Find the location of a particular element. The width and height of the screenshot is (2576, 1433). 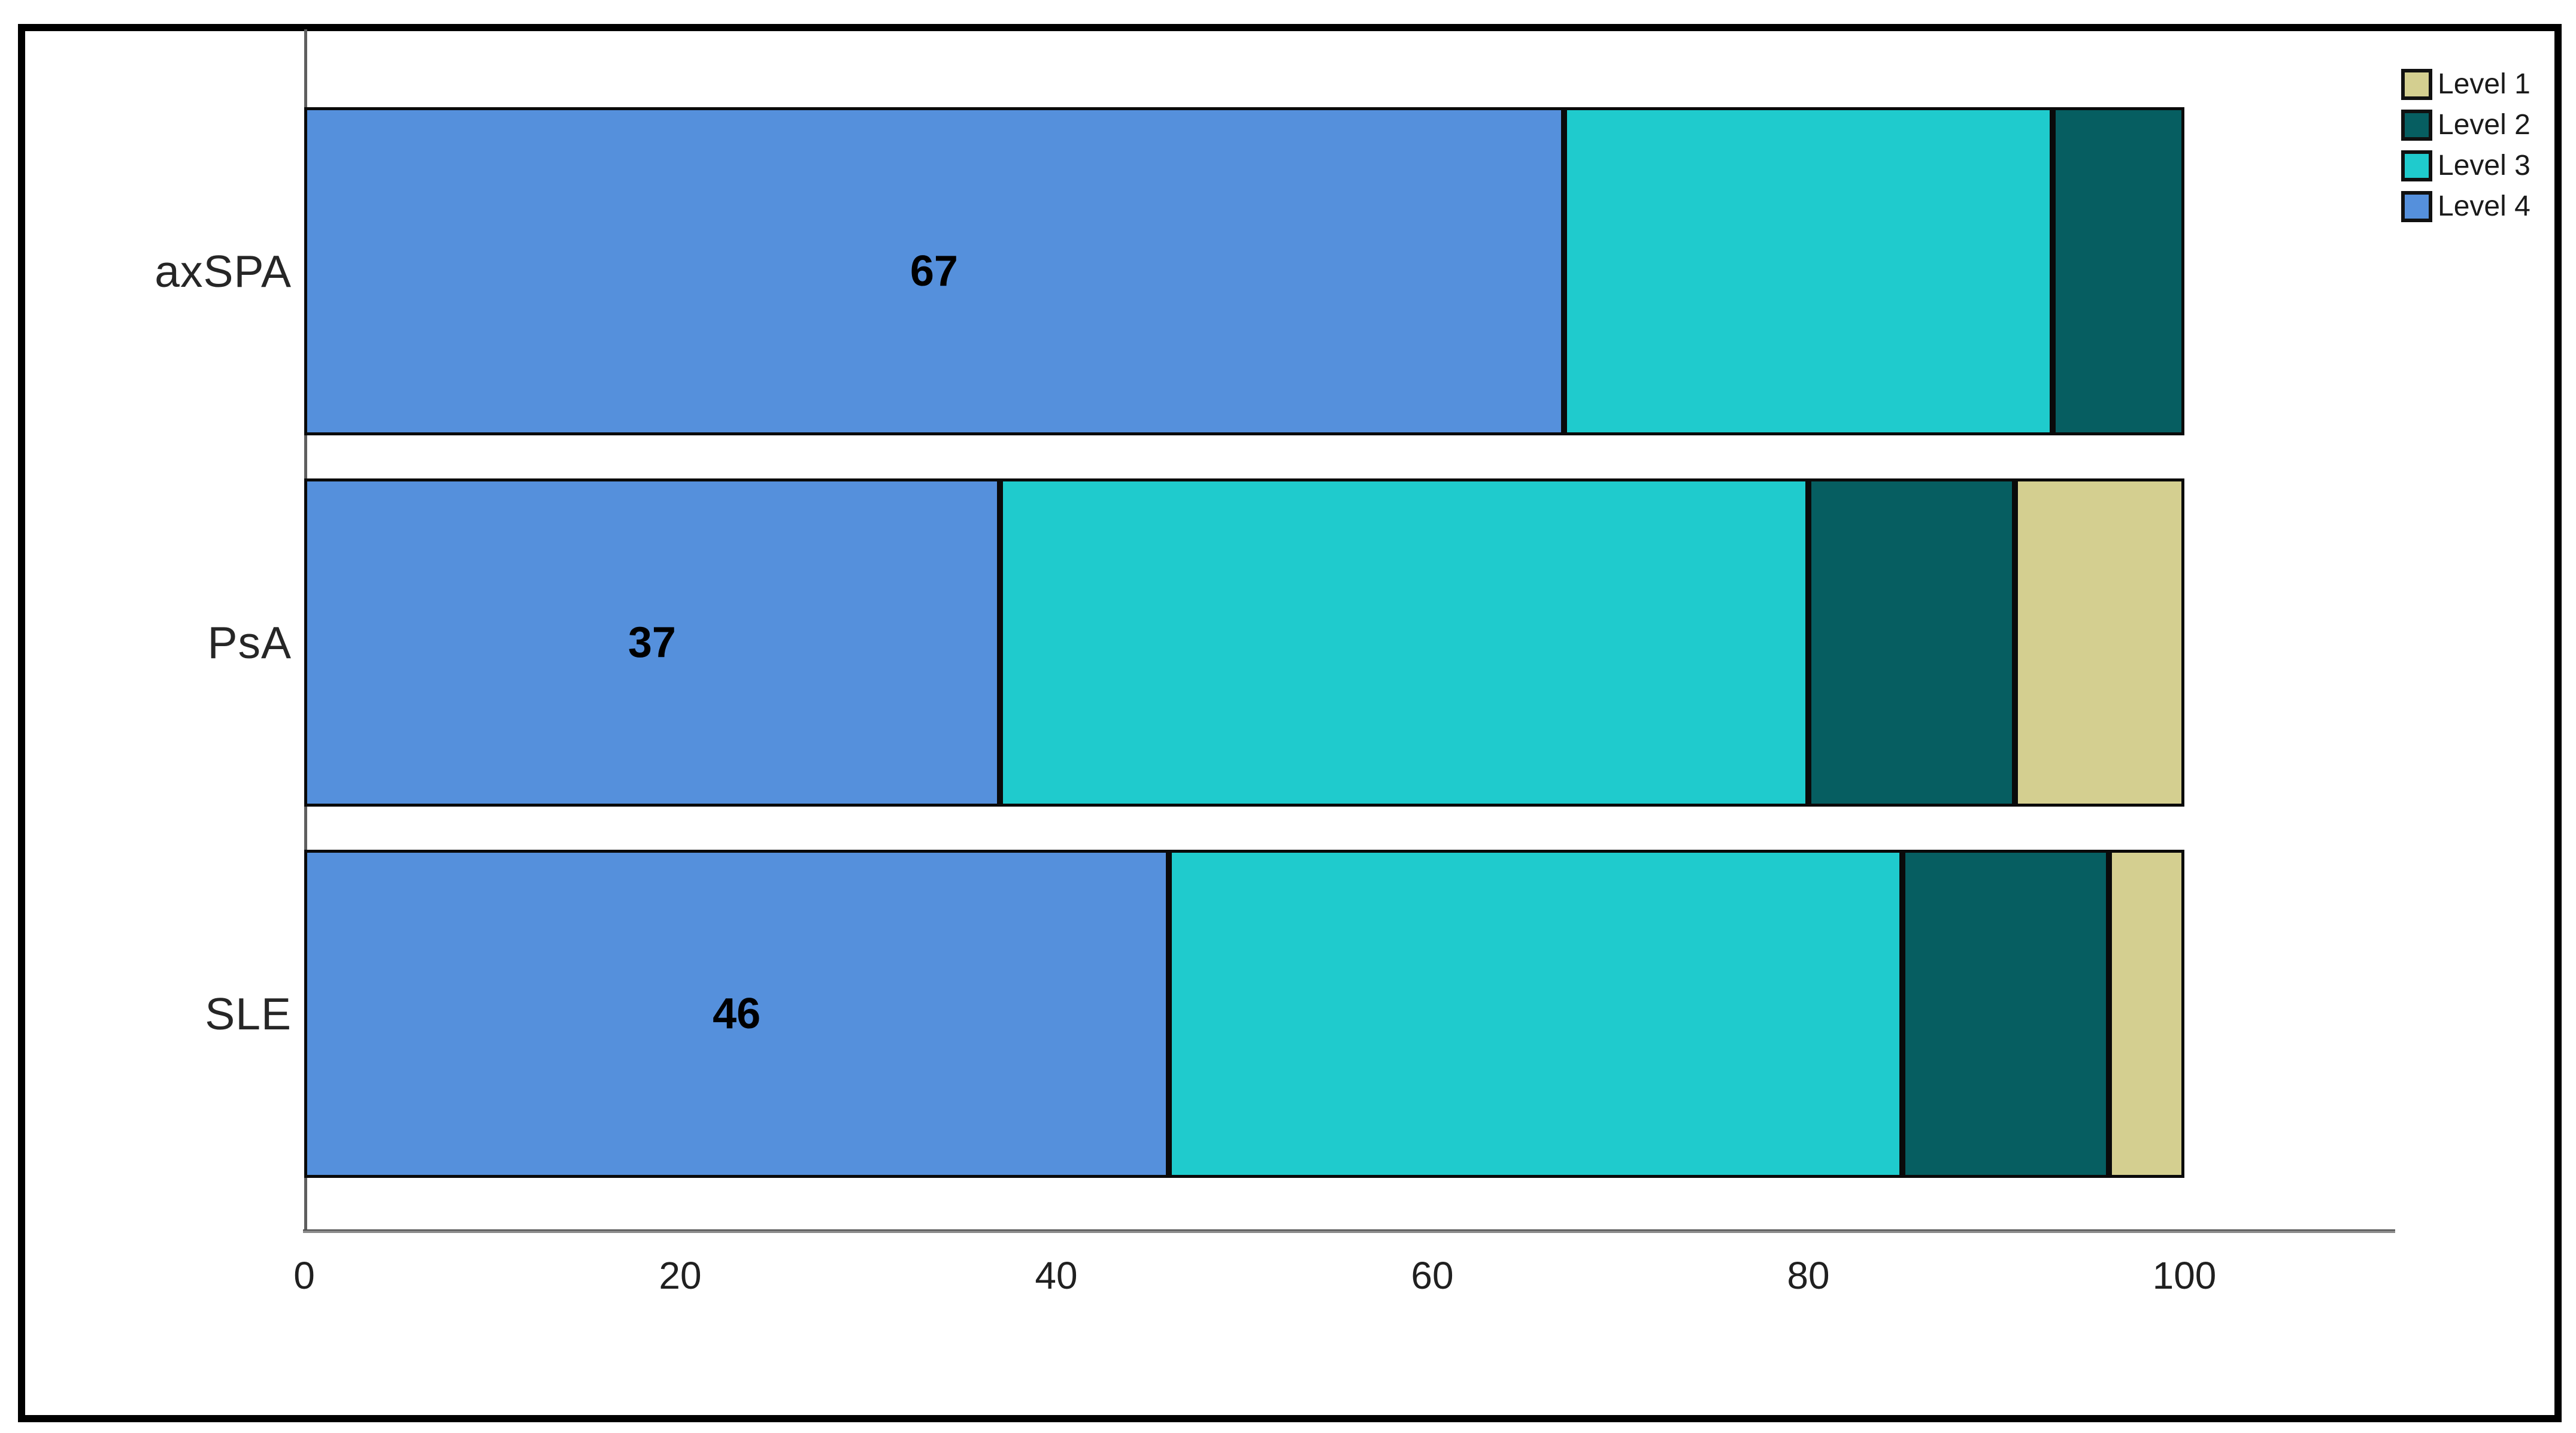

bar-value-label-axSPA: 67 is located at coordinates (934, 271).